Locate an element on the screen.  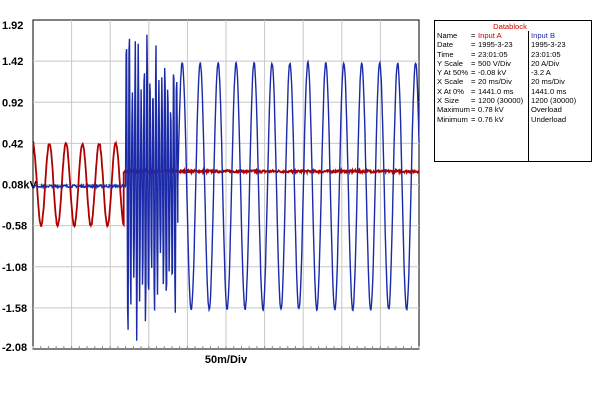
datablock-input-a-value: 500 V/Div is located at coordinates (494, 63).